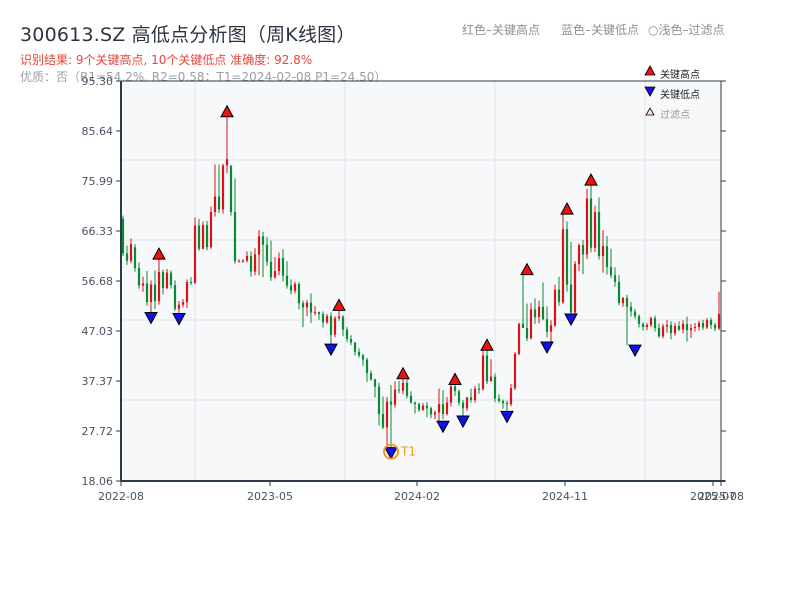 The image size is (800, 600). I want to click on legend-high-icon, so click(650, 70).